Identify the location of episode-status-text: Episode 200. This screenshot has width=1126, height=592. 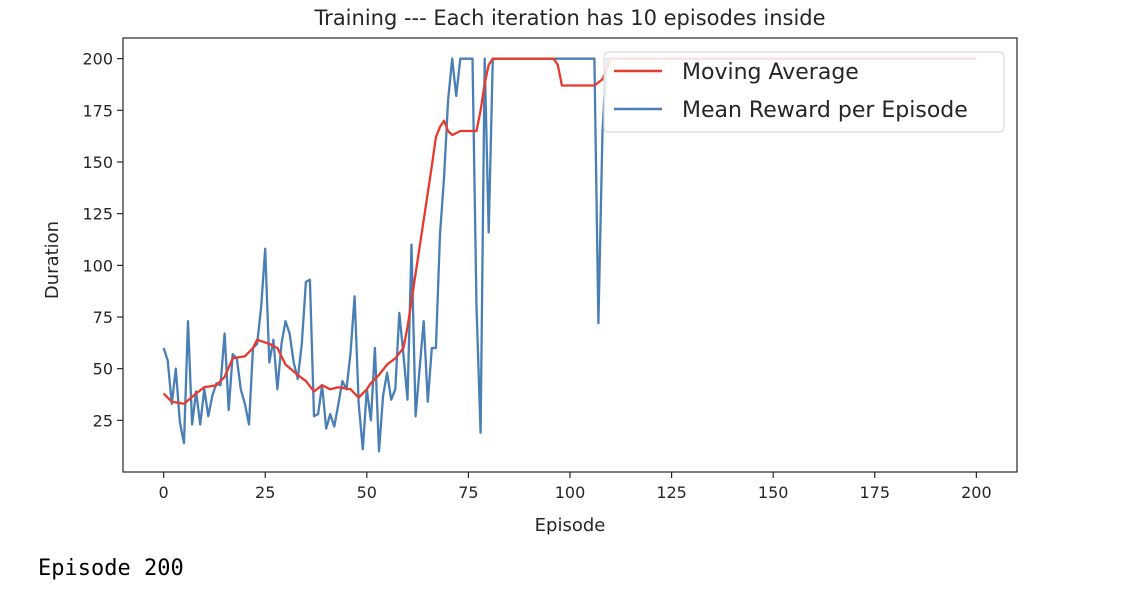
(111, 568).